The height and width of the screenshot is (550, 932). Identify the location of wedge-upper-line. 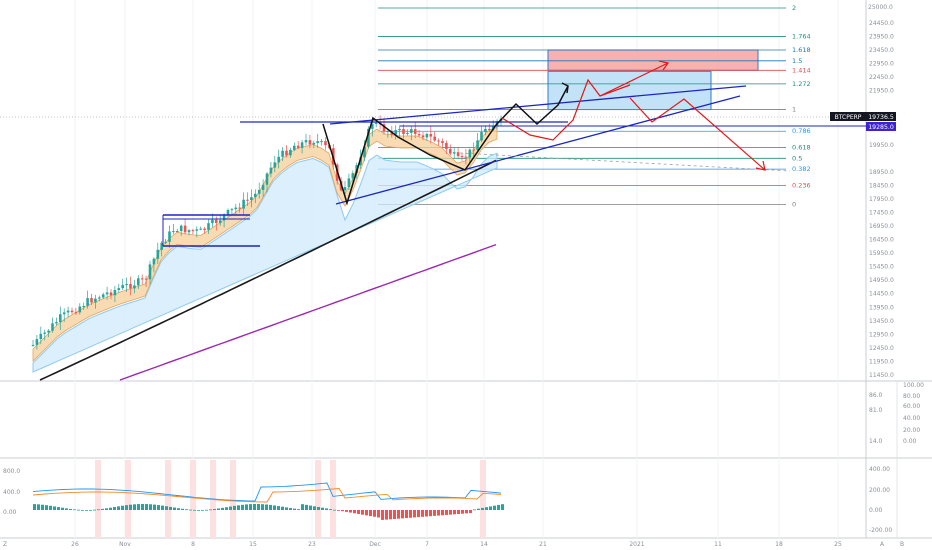
(538, 105).